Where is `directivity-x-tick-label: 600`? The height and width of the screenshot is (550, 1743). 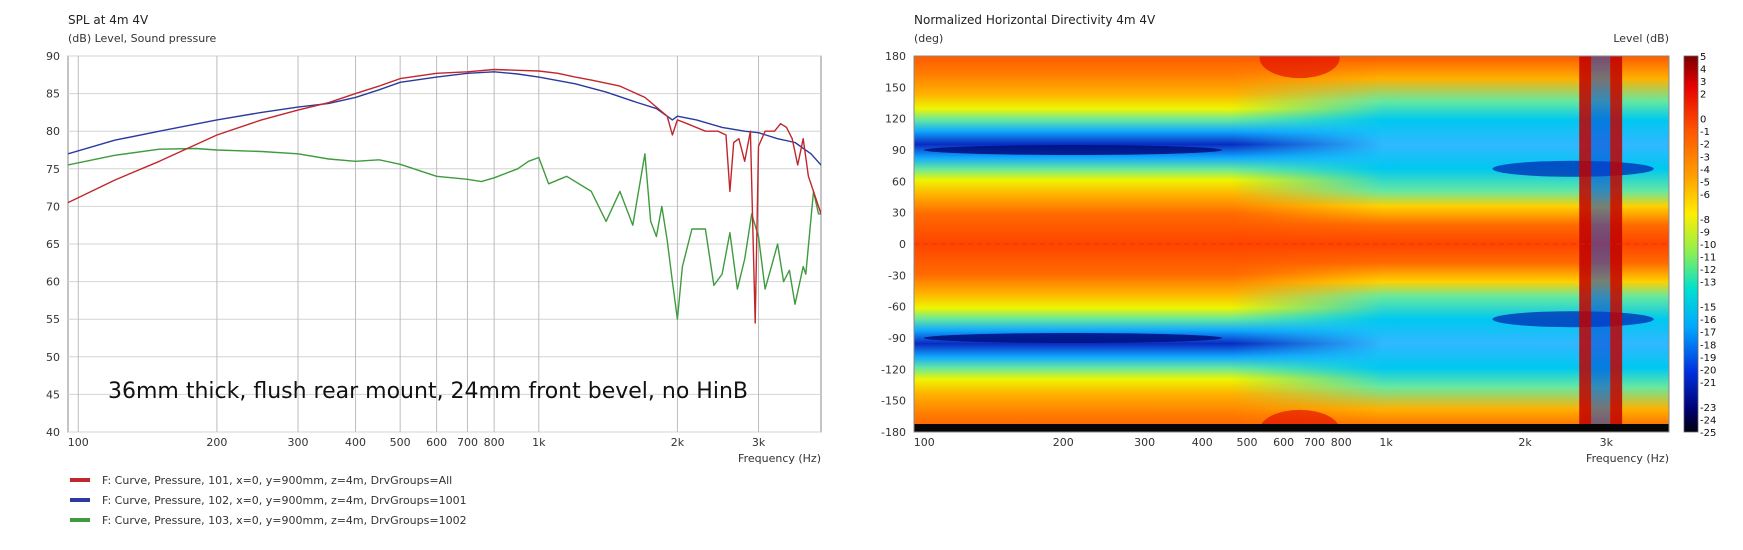
directivity-x-tick-label: 600 is located at coordinates (1283, 442).